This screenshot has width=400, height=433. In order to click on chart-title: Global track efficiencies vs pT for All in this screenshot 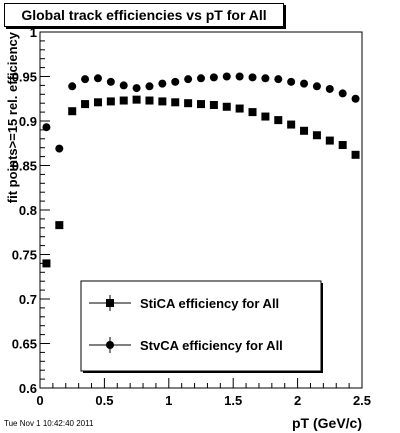, I will do `click(144, 15)`.